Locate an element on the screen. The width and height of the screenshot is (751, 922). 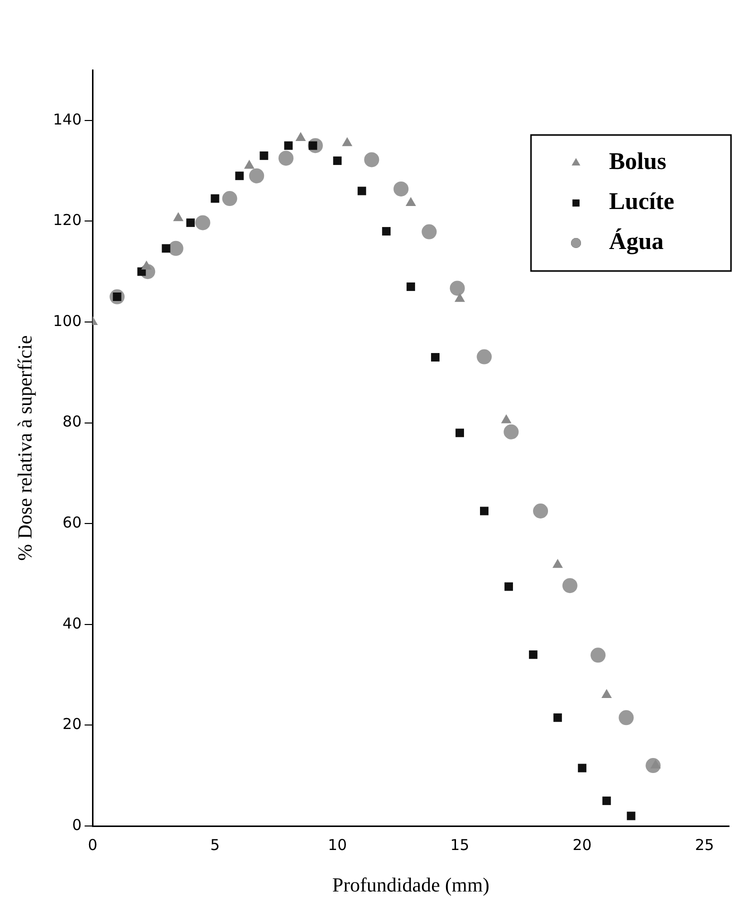
x-tick-label: 5 is located at coordinates (215, 845).